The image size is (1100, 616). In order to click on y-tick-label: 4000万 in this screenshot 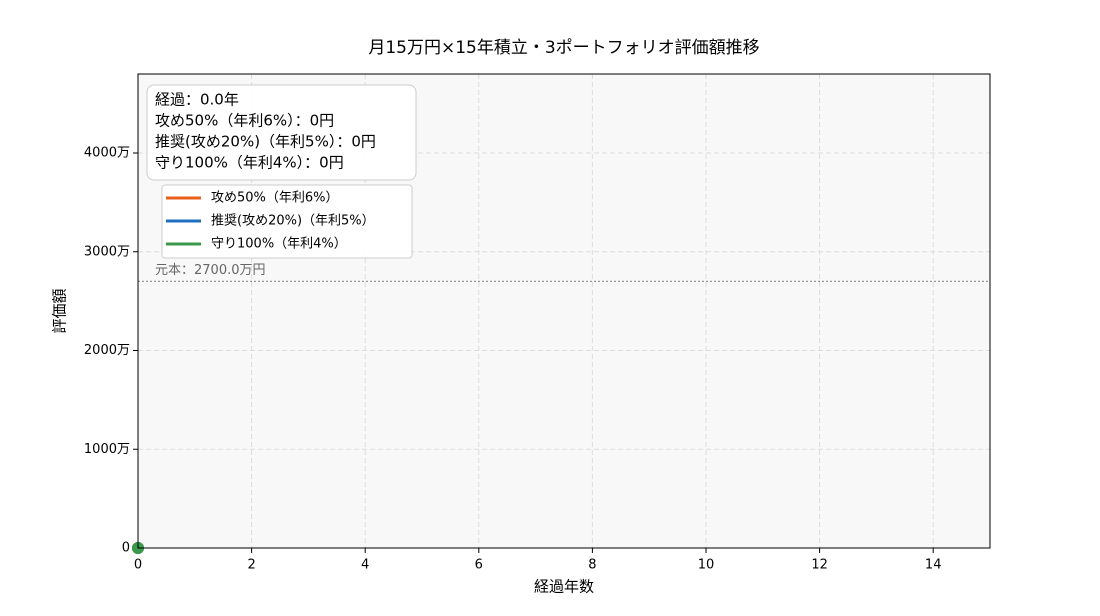, I will do `click(107, 153)`.